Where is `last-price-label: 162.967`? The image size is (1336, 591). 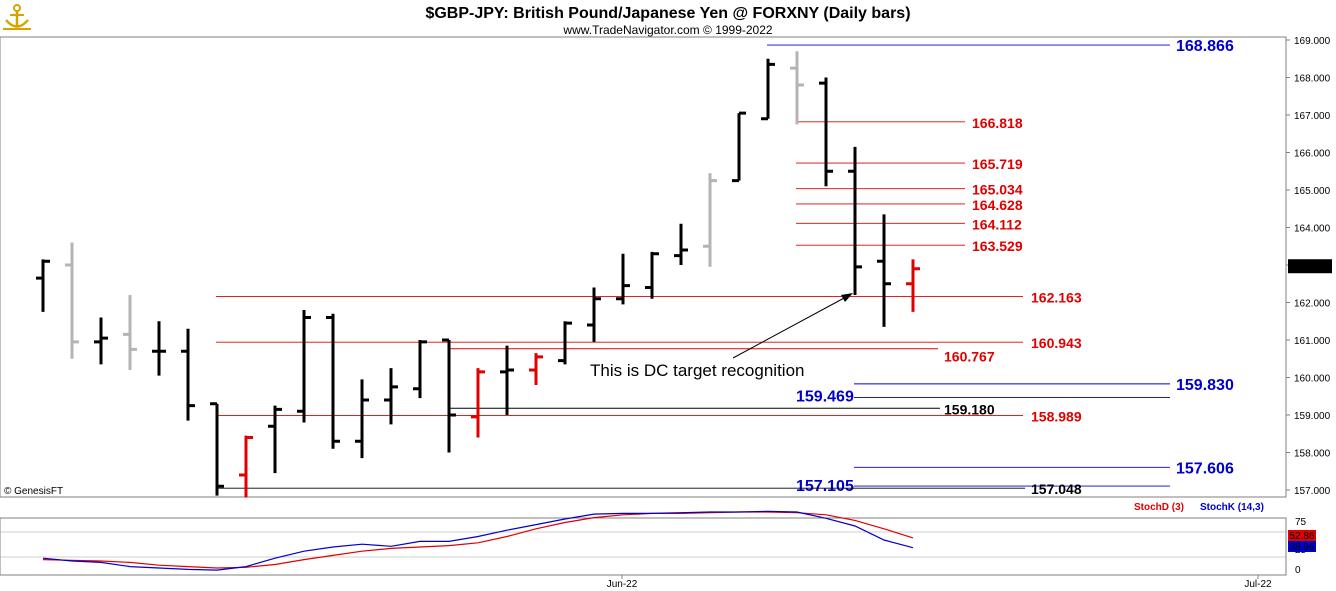 last-price-label: 162.967 is located at coordinates (1310, 267).